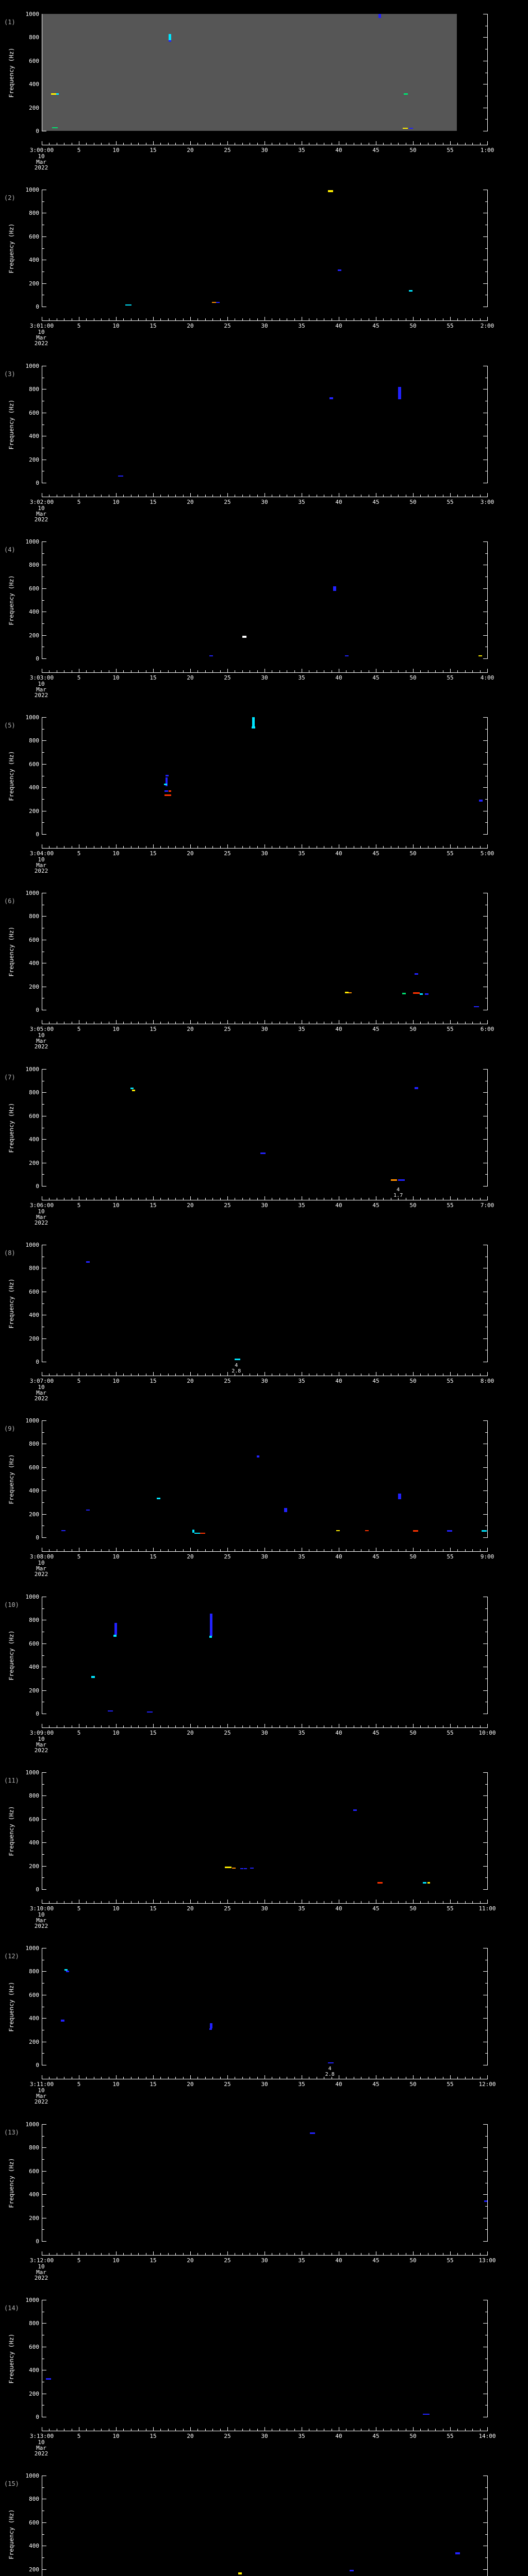 Image resolution: width=528 pixels, height=2576 pixels. What do you see at coordinates (34, 1690) in the screenshot?
I see `y-tick-label: 200` at bounding box center [34, 1690].